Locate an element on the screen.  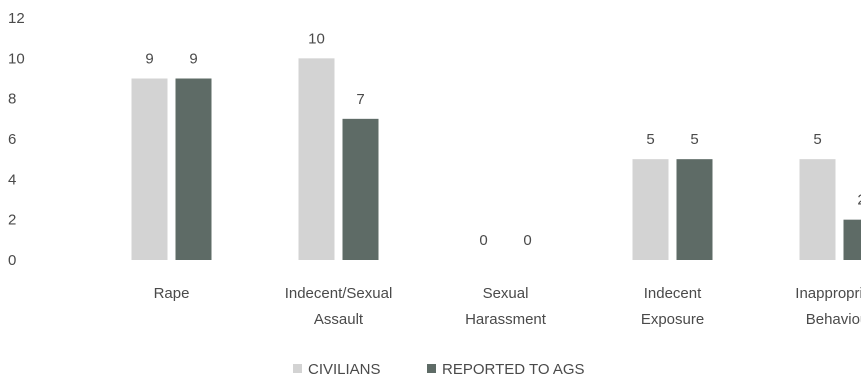
category-label: Exposure is located at coordinates (672, 319).